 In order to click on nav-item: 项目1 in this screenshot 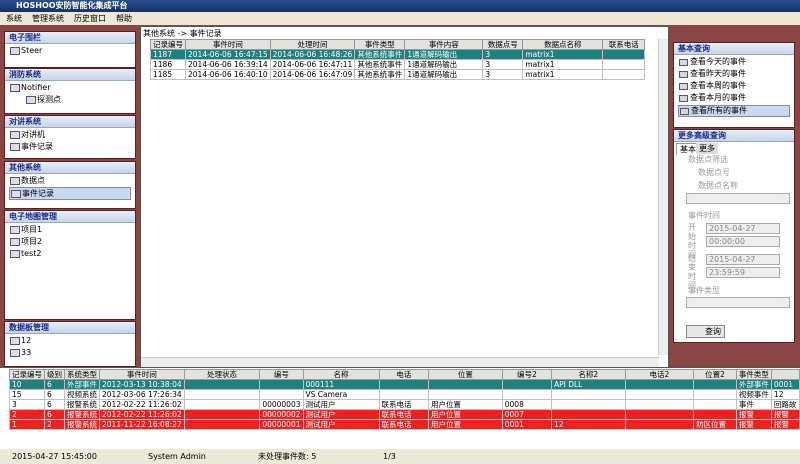, I will do `click(70, 229)`.